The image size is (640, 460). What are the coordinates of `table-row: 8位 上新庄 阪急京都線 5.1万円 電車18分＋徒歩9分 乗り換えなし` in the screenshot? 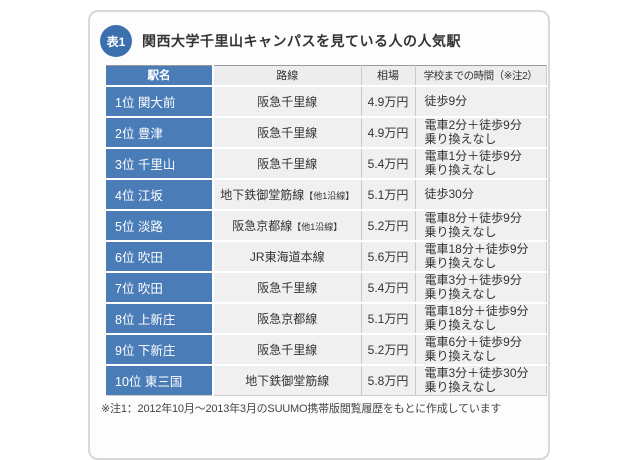 It's located at (326, 317).